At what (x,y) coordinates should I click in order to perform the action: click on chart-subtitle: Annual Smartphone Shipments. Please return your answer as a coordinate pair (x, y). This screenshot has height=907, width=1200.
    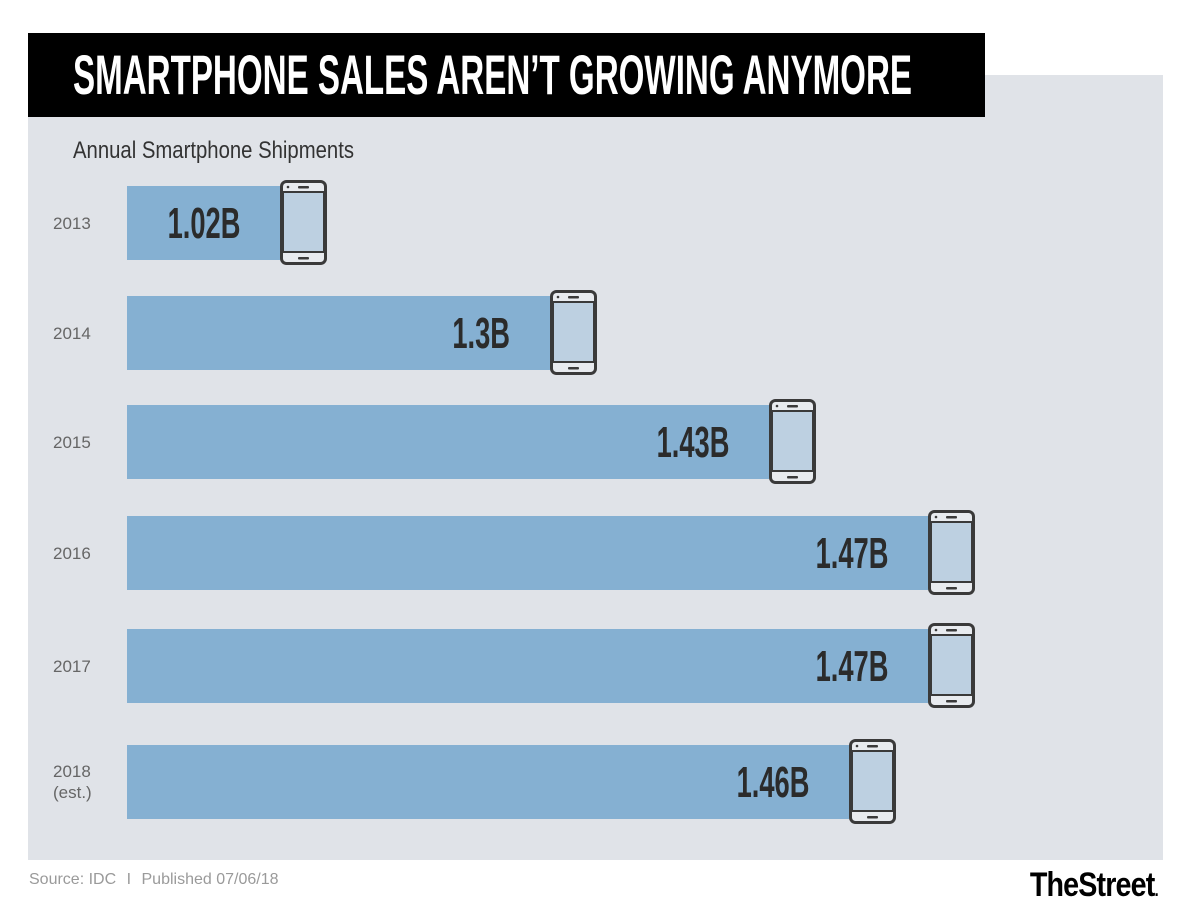
    Looking at the image, I should click on (213, 150).